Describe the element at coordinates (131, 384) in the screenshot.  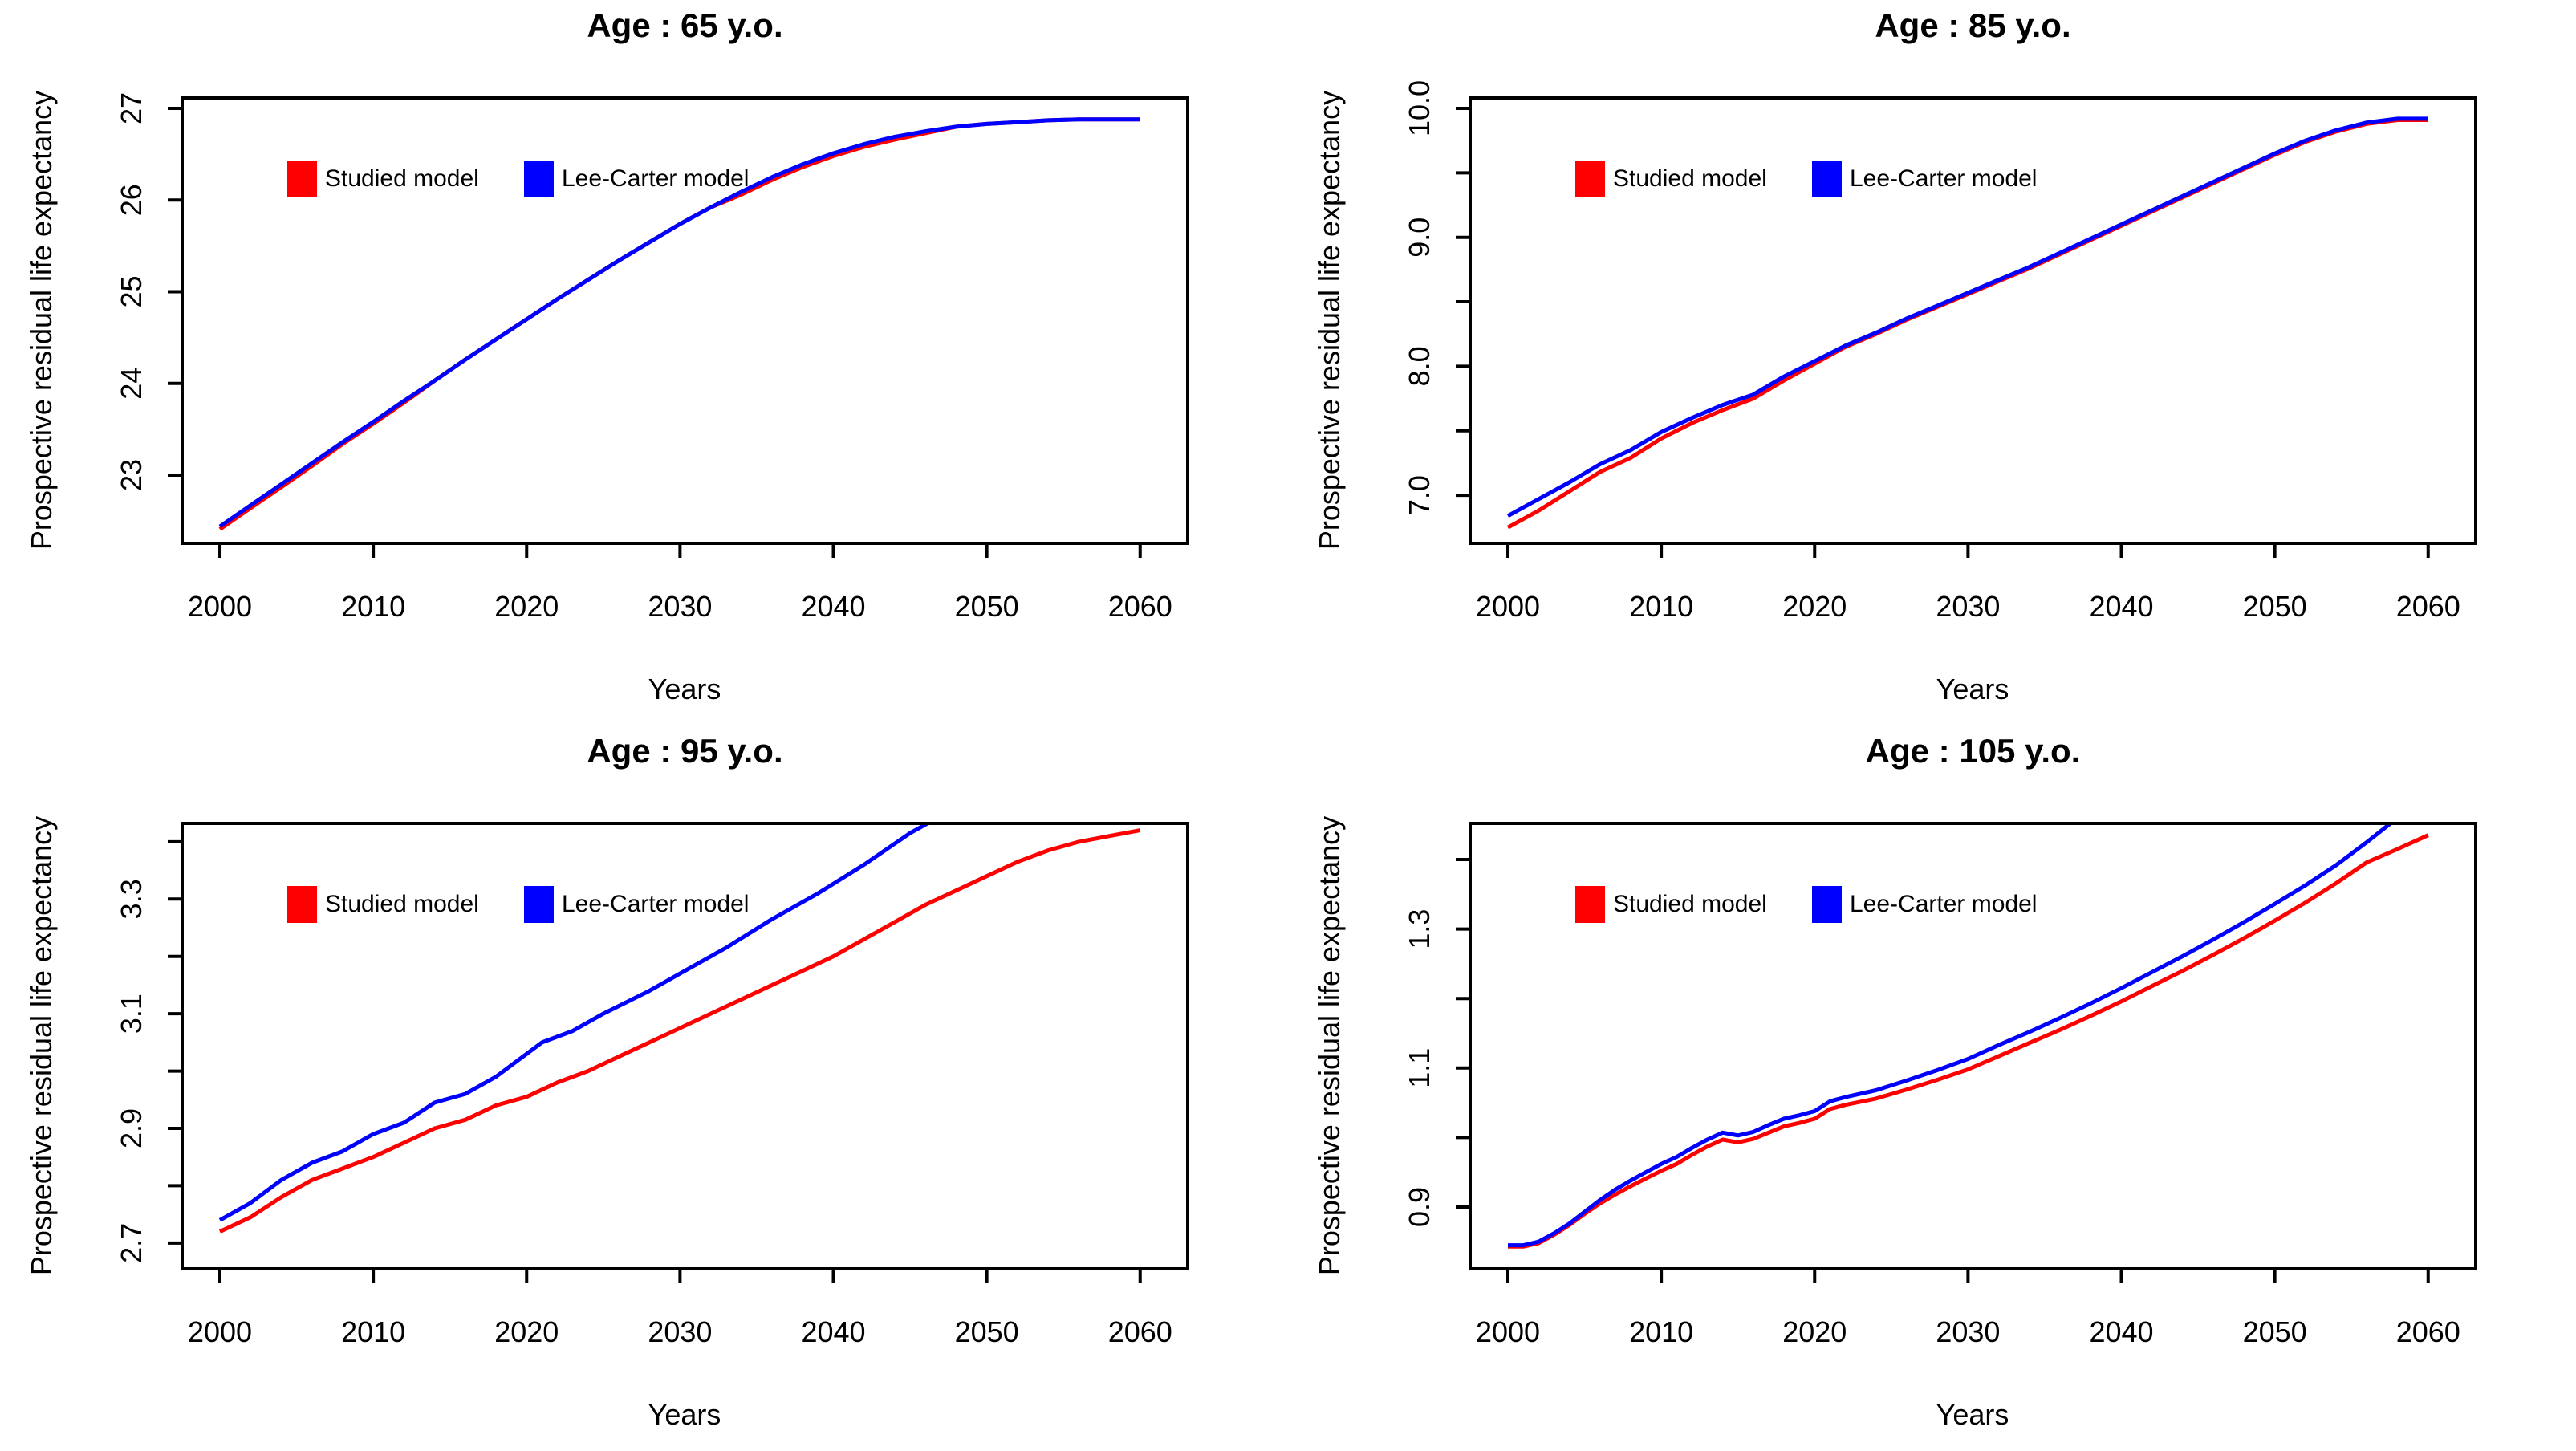
I see `y-tick-label: 24` at that location.